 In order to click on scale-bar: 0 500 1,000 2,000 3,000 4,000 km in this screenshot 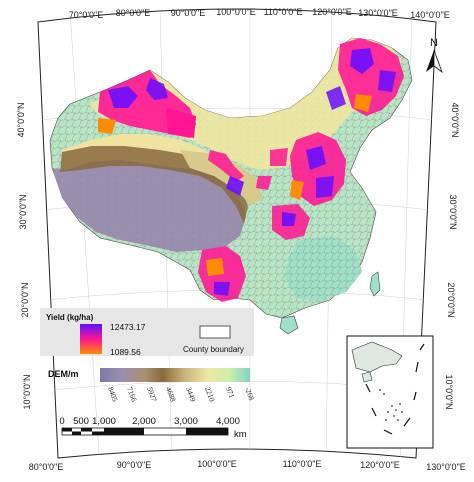, I will do `click(152, 428)`.